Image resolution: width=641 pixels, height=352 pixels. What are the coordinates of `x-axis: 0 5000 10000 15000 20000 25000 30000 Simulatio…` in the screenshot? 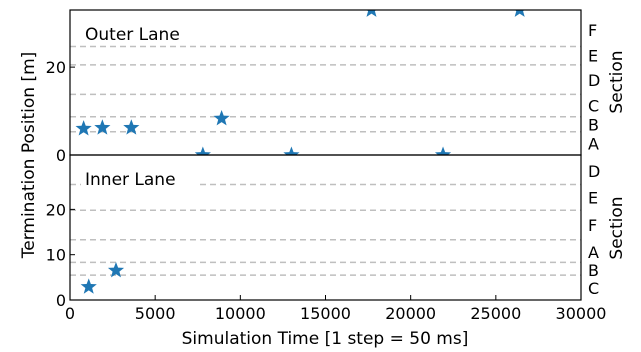 It's located at (336, 322).